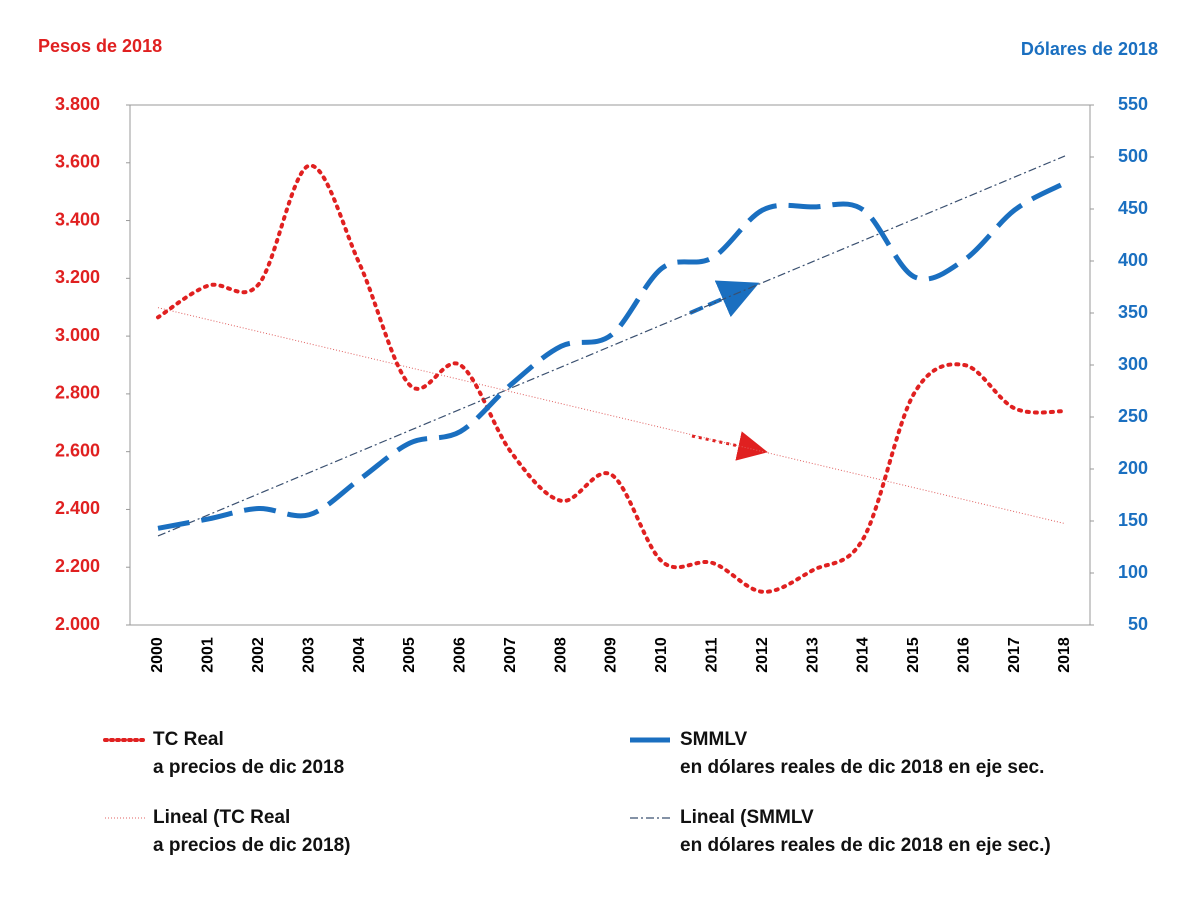 The height and width of the screenshot is (903, 1188). Describe the element at coordinates (188, 739) in the screenshot. I see `legend-label: TC Real` at that location.